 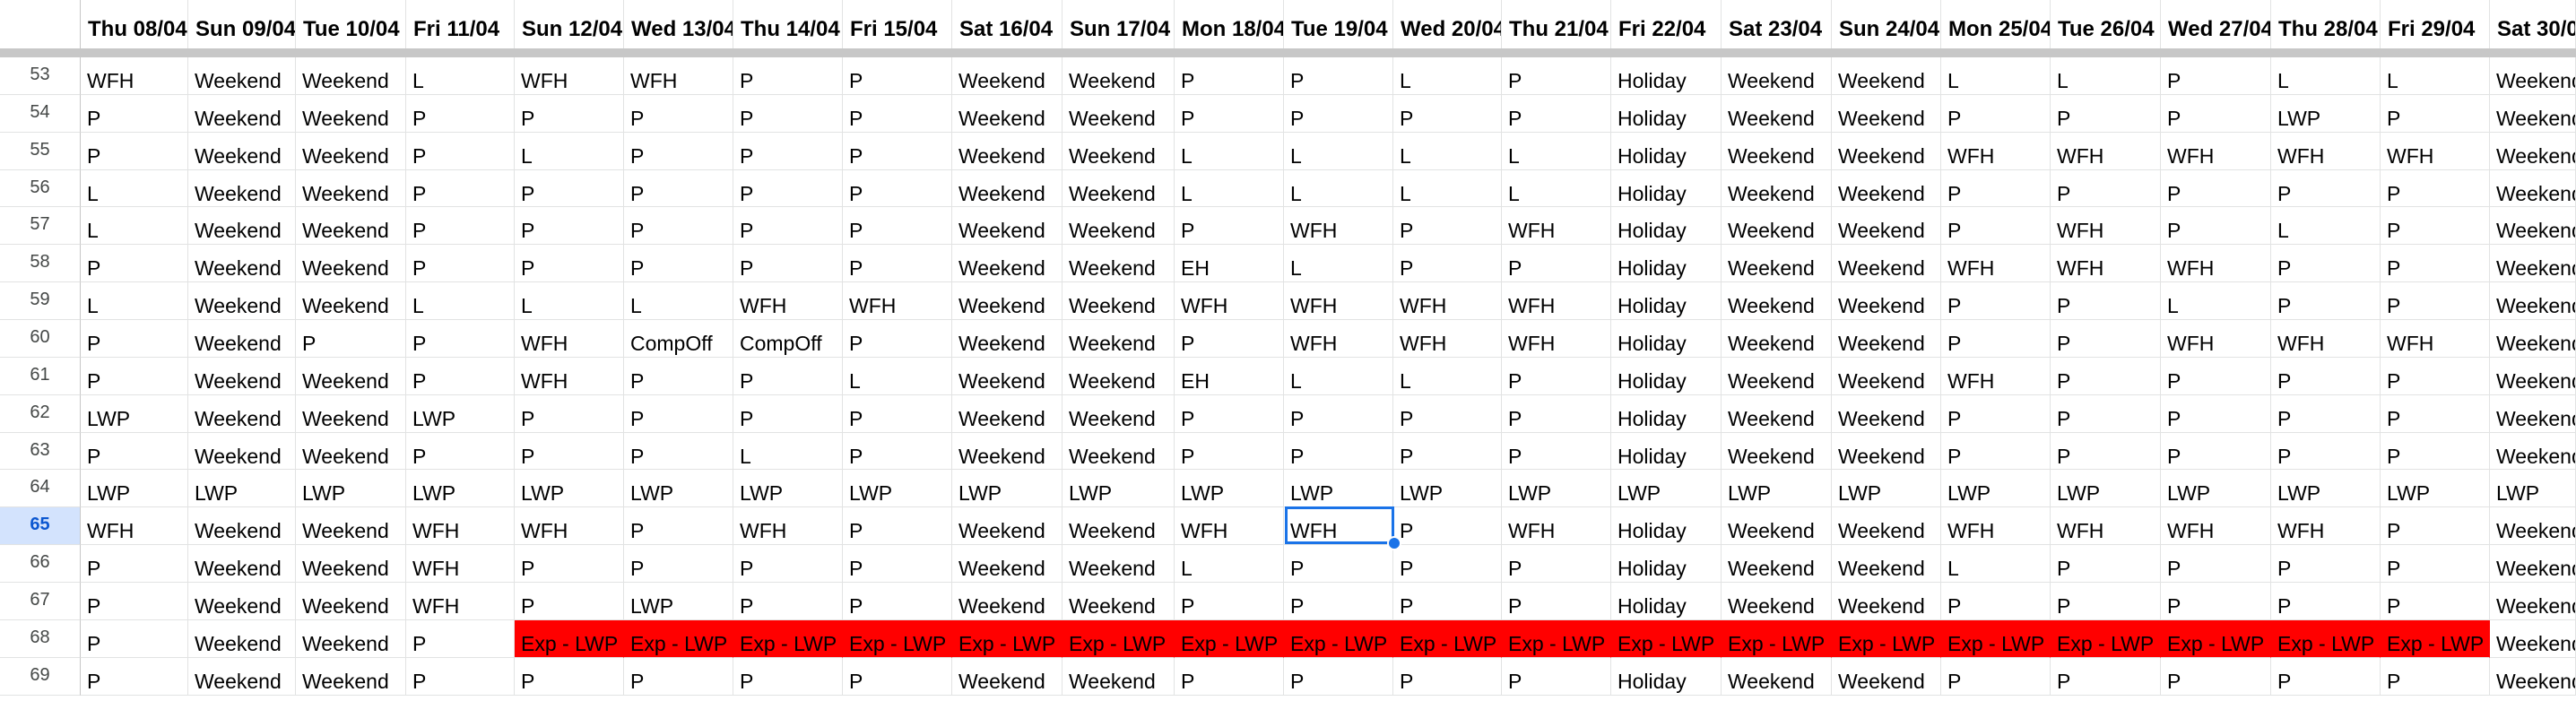 What do you see at coordinates (1447, 24) in the screenshot?
I see `column-header: Wed 20/04` at bounding box center [1447, 24].